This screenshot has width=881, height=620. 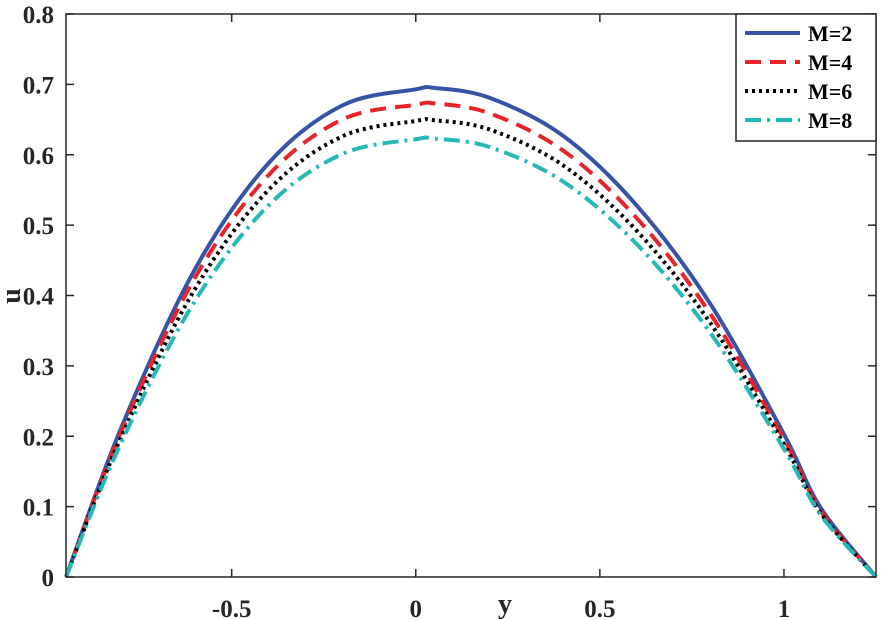 I want to click on legend: M=2 M=4 M=6 M=8, so click(x=806, y=77).